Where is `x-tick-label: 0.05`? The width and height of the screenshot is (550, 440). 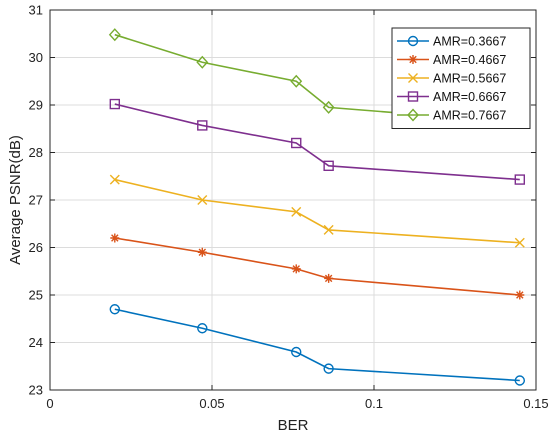 x-tick-label: 0.05 is located at coordinates (211, 403).